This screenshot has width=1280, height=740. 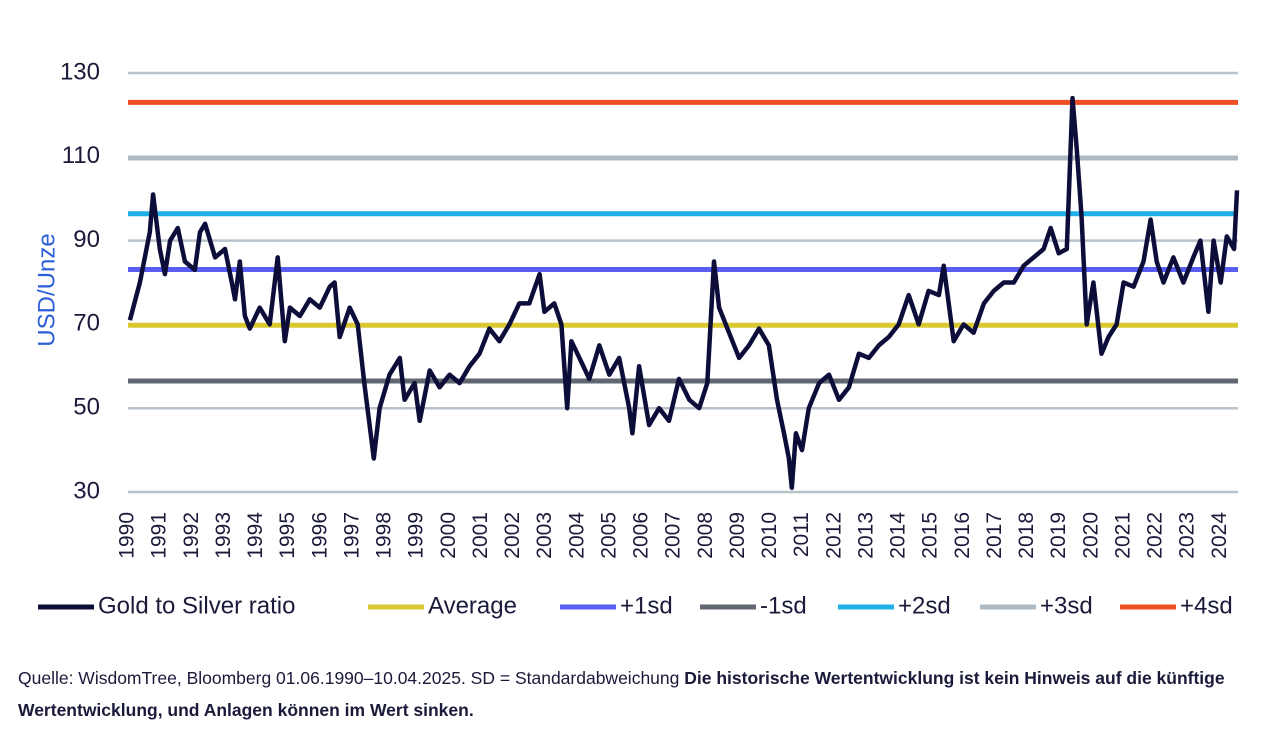 I want to click on x-tick-label: 2014, so click(x=898, y=535).